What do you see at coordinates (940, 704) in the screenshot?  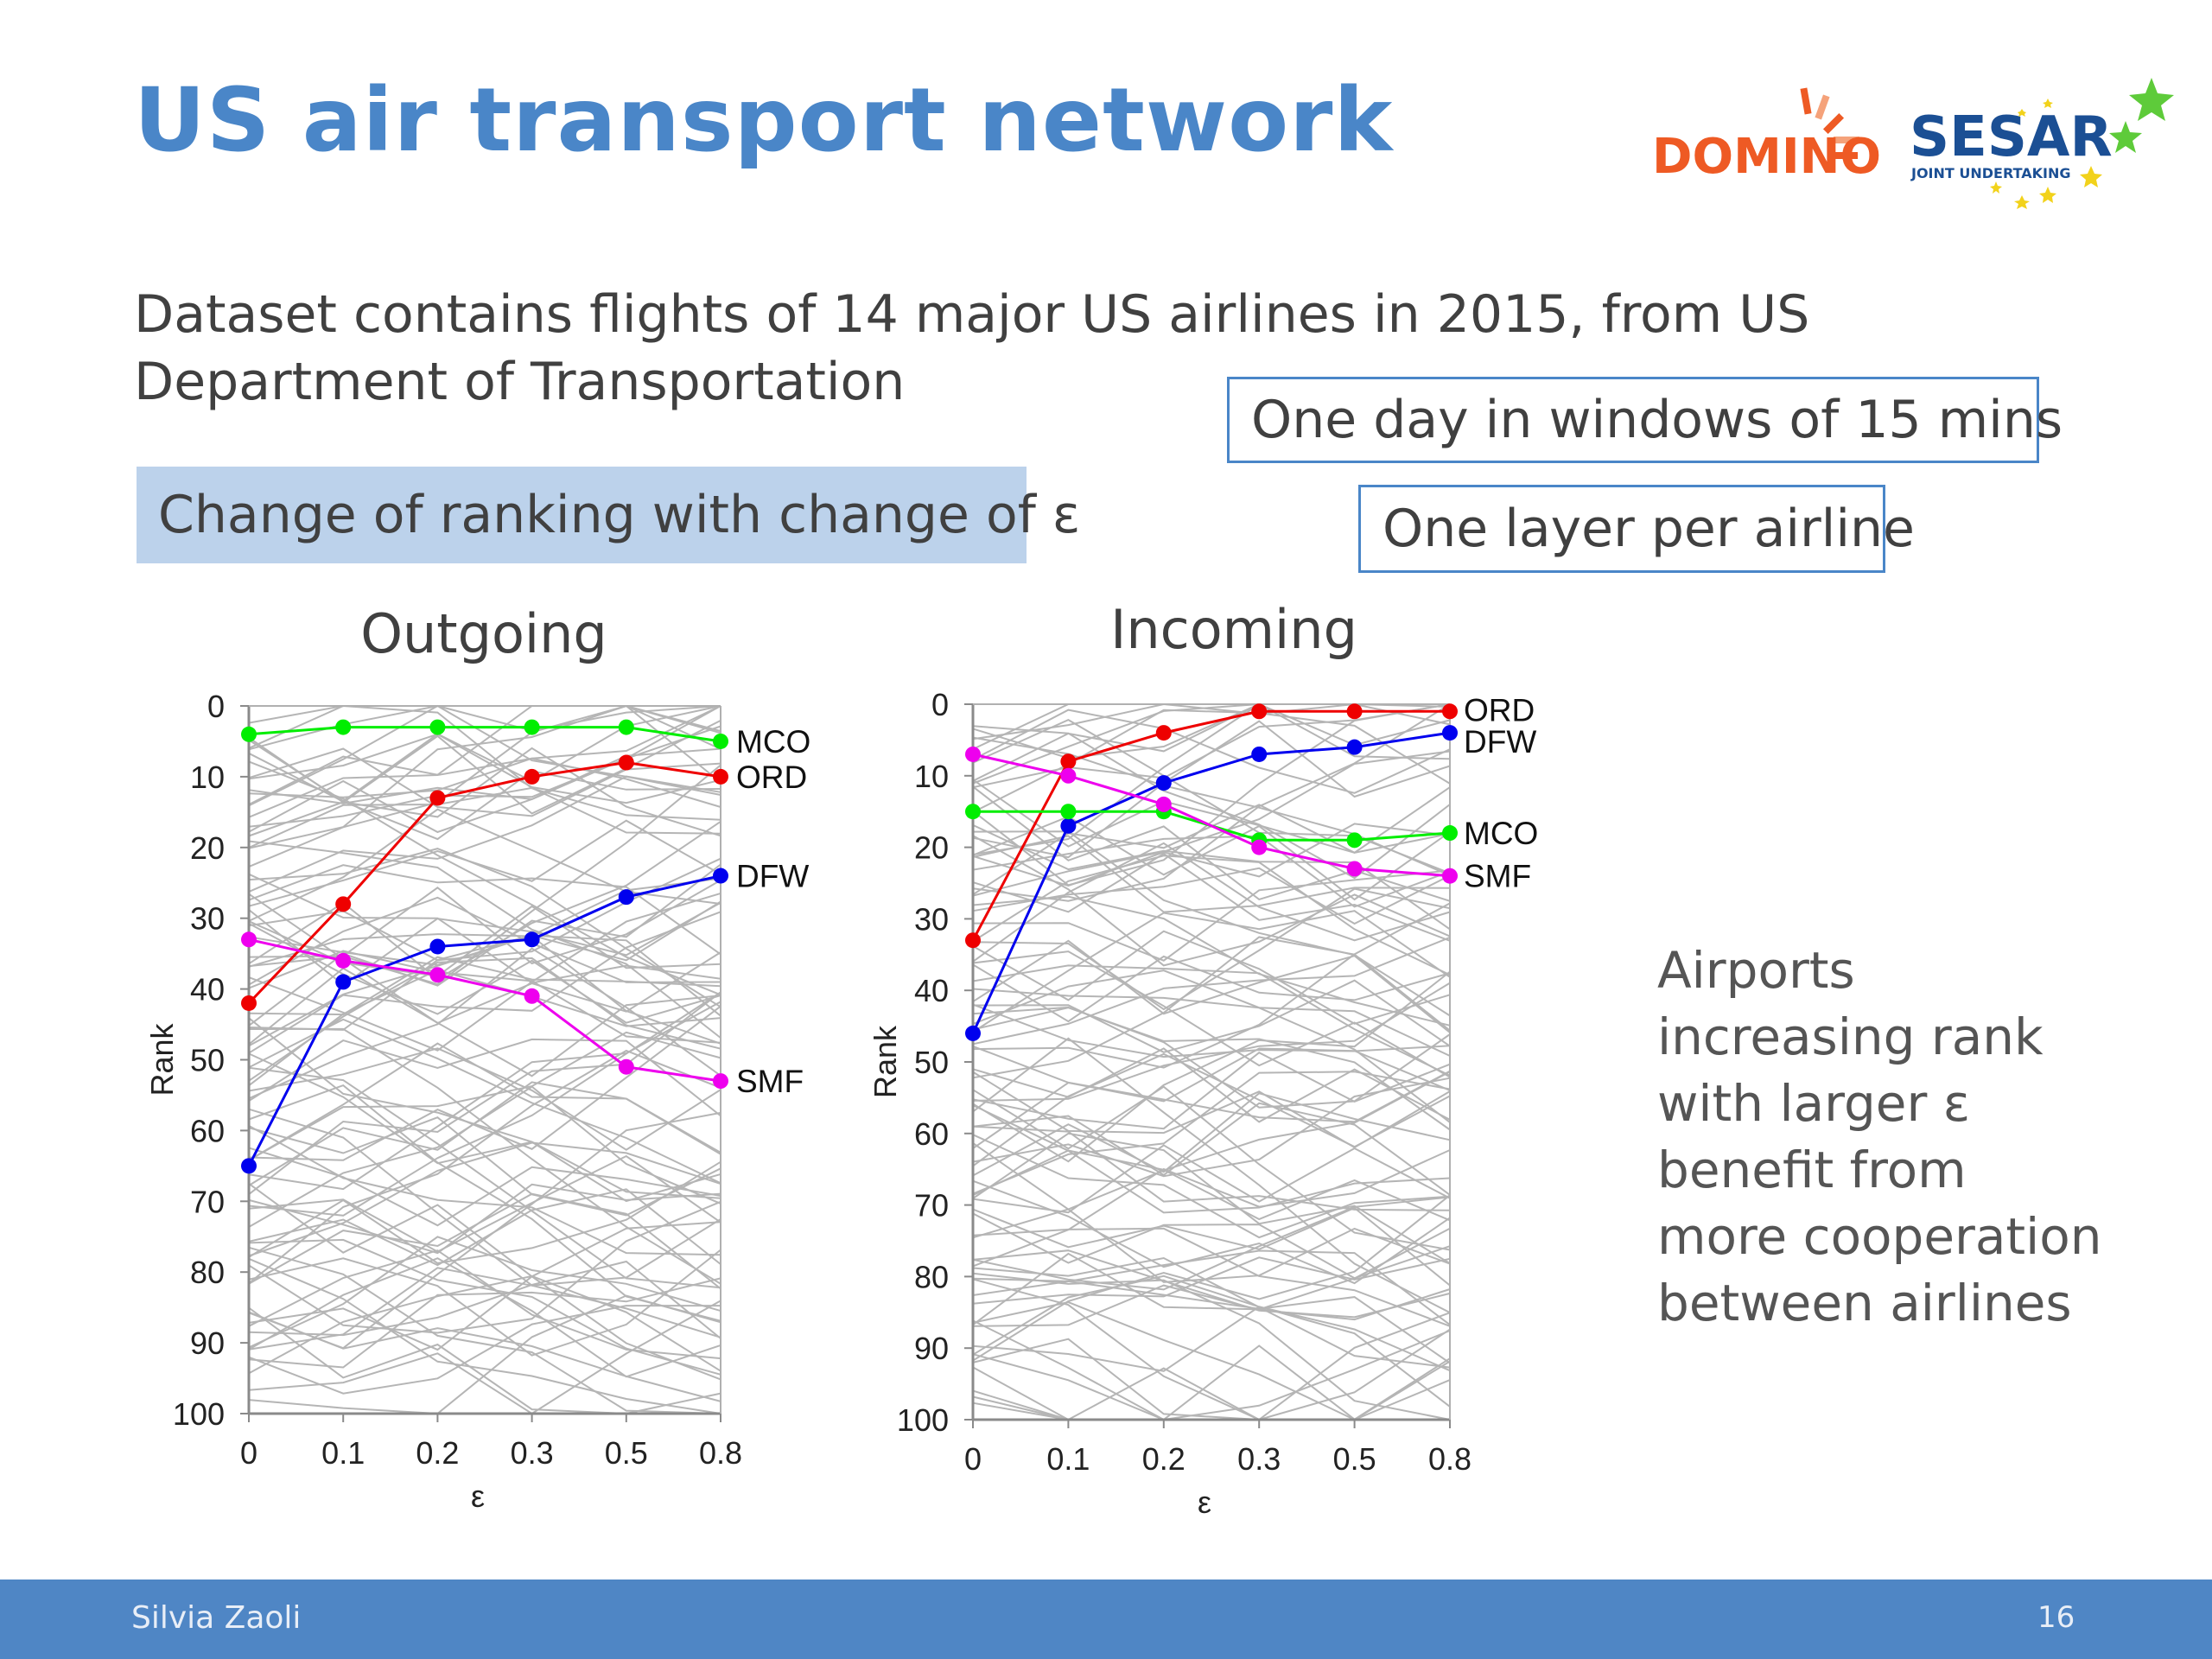 I see `y-tick-label: 0` at bounding box center [940, 704].